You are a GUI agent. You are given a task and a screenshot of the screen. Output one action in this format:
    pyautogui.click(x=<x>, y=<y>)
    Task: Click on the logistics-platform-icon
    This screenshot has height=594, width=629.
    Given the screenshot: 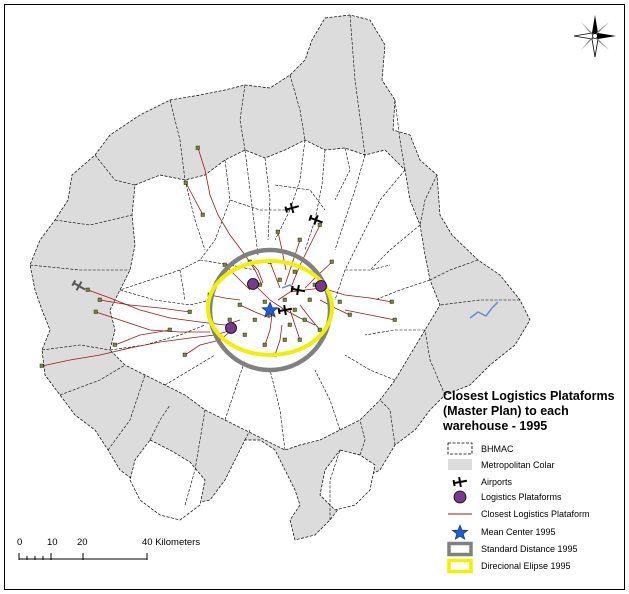 What is the action you would take?
    pyautogui.click(x=460, y=497)
    